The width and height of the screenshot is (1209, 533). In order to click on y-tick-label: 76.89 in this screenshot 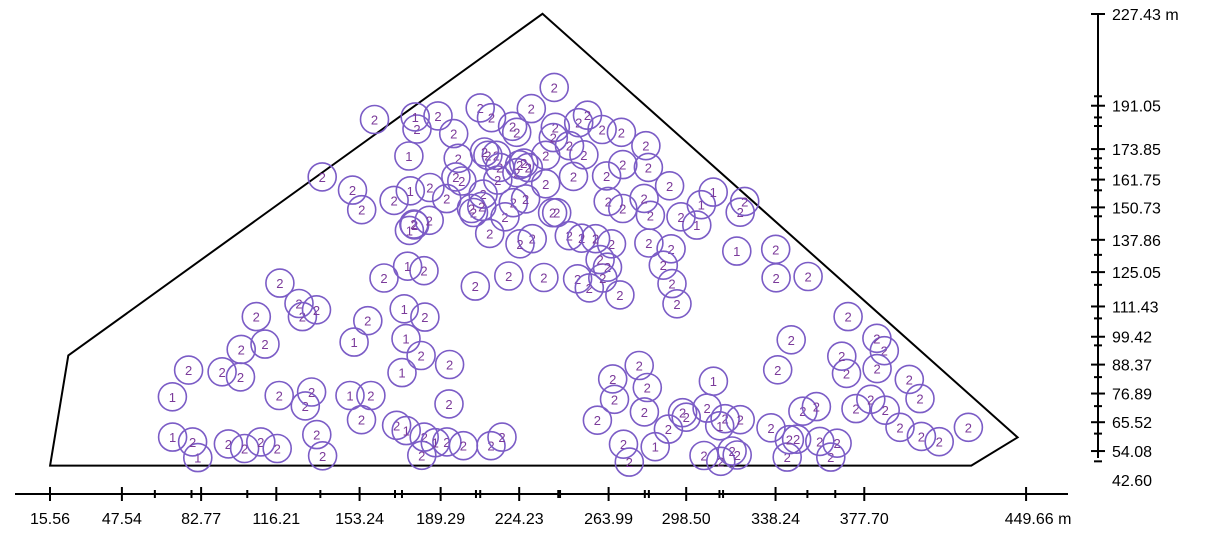, I will do `click(1132, 395)`.